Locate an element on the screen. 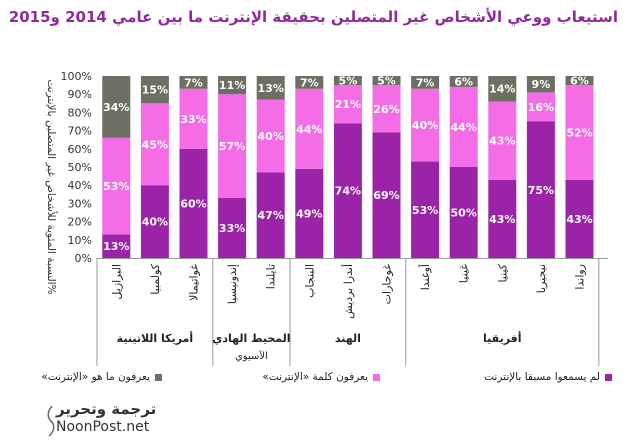  data-label: 44% is located at coordinates (464, 127).